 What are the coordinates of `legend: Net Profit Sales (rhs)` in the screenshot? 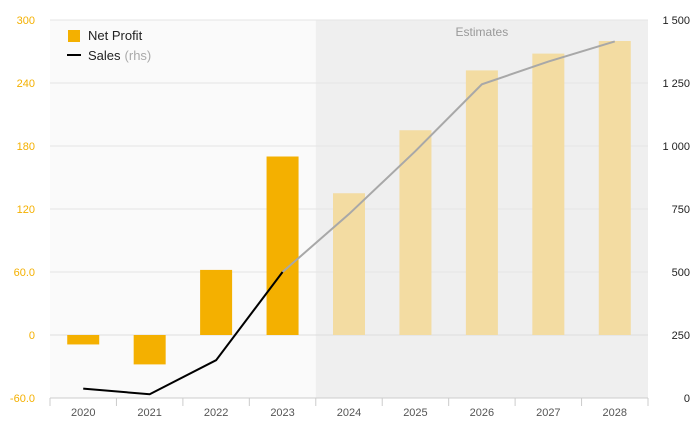 It's located at (109, 45).